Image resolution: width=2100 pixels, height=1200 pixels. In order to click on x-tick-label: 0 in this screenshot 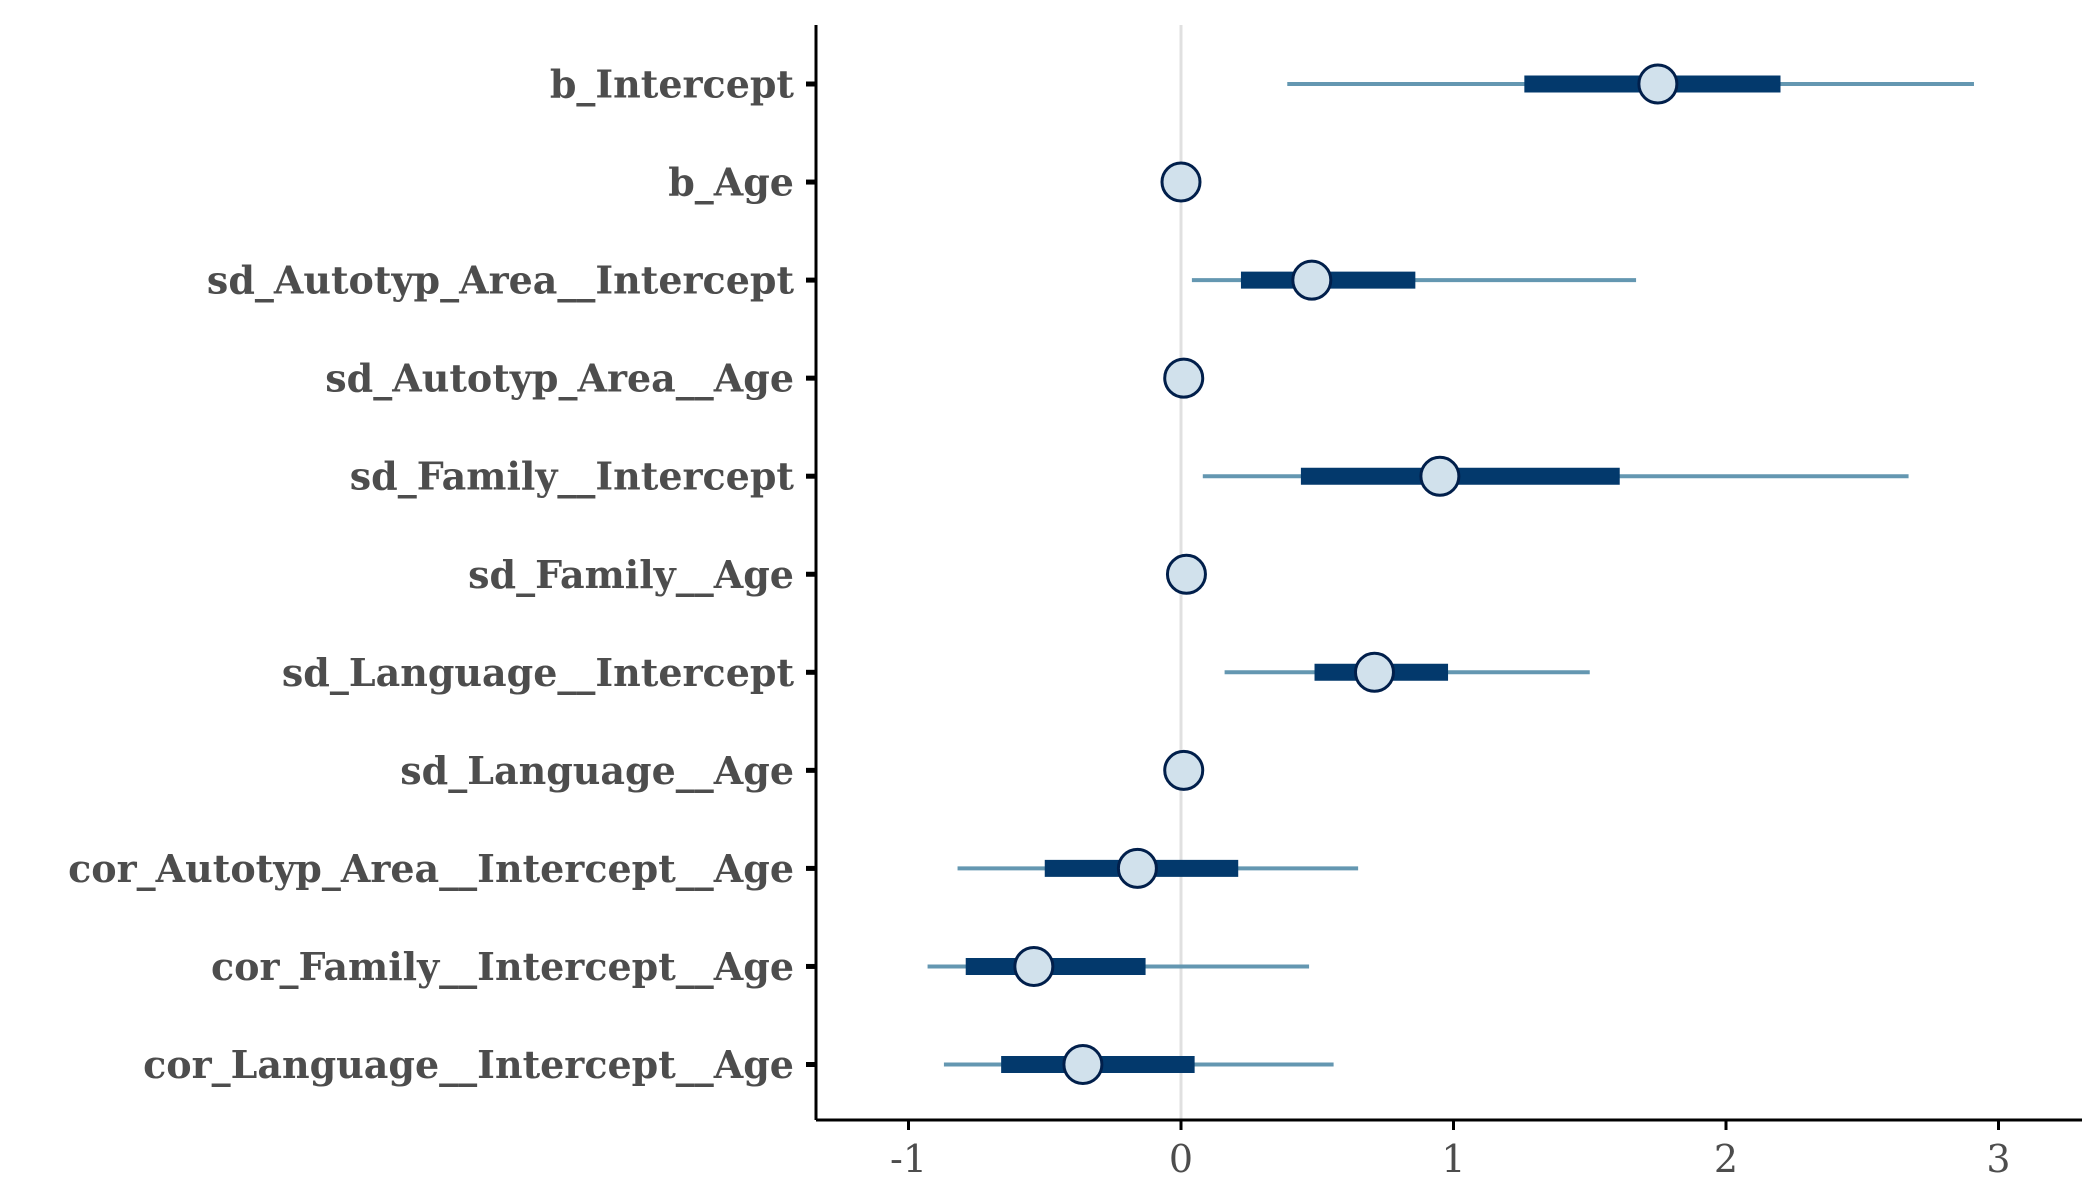, I will do `click(1181, 1159)`.